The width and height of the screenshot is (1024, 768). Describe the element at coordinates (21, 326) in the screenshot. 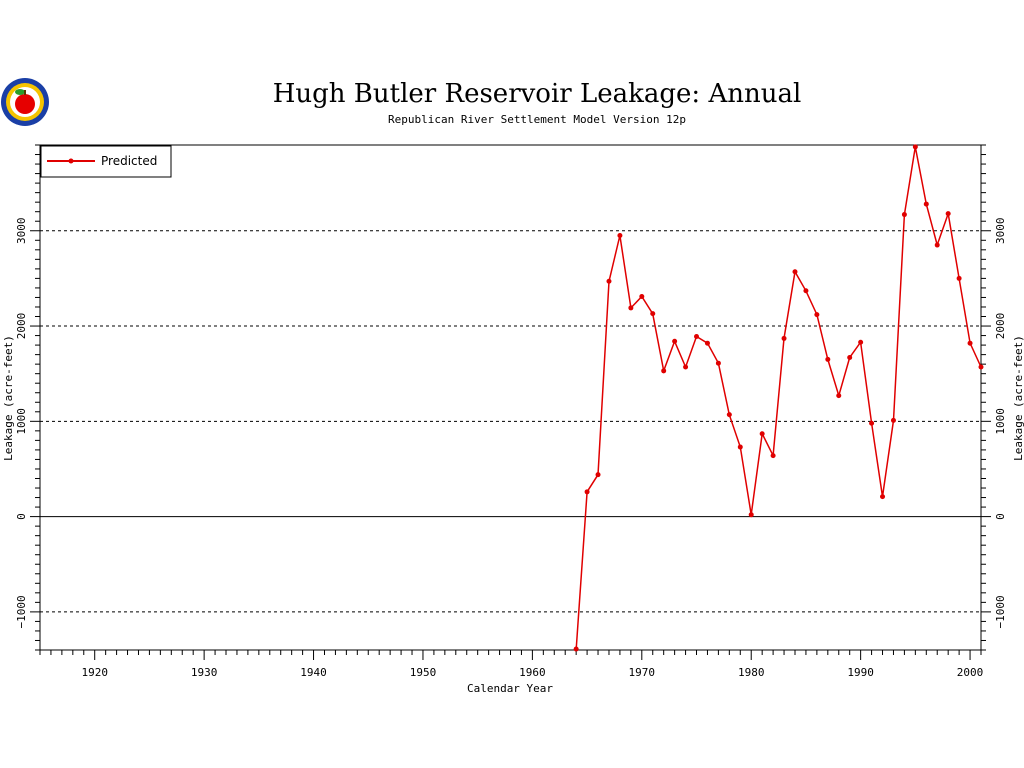

I see `y-tick-label-left: 2000` at that location.